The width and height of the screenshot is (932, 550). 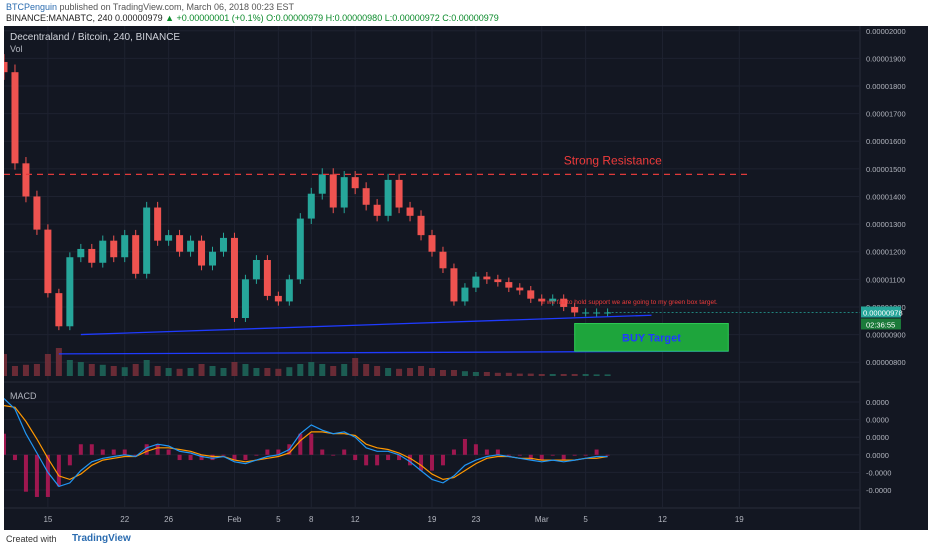 I want to click on price-tick-label: 0.00001200, so click(x=886, y=252).